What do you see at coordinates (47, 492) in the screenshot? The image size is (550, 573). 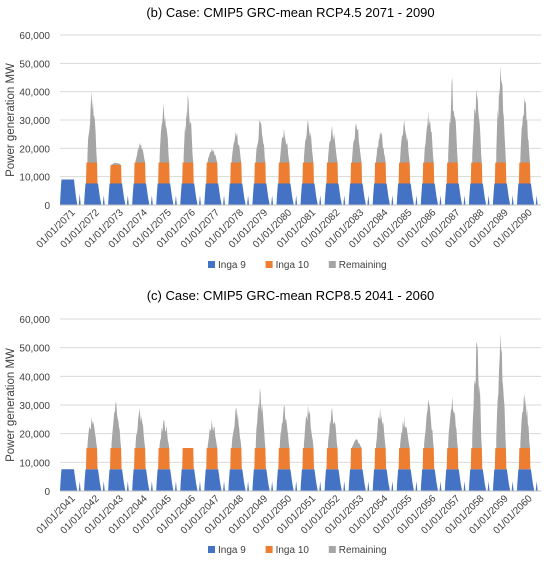 I see `y-tick-label: 0` at bounding box center [47, 492].